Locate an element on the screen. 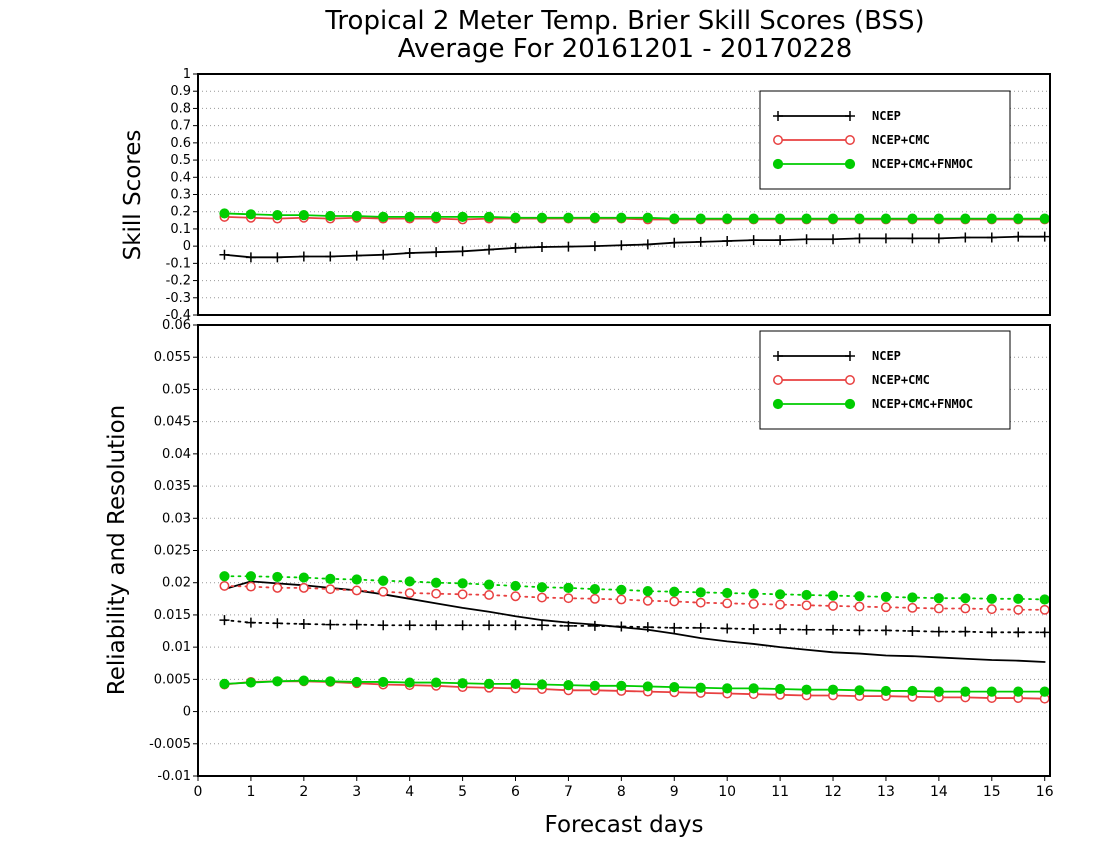 This screenshot has width=1100, height=850. top-ytick-label-12: 0.8 is located at coordinates (180, 108).